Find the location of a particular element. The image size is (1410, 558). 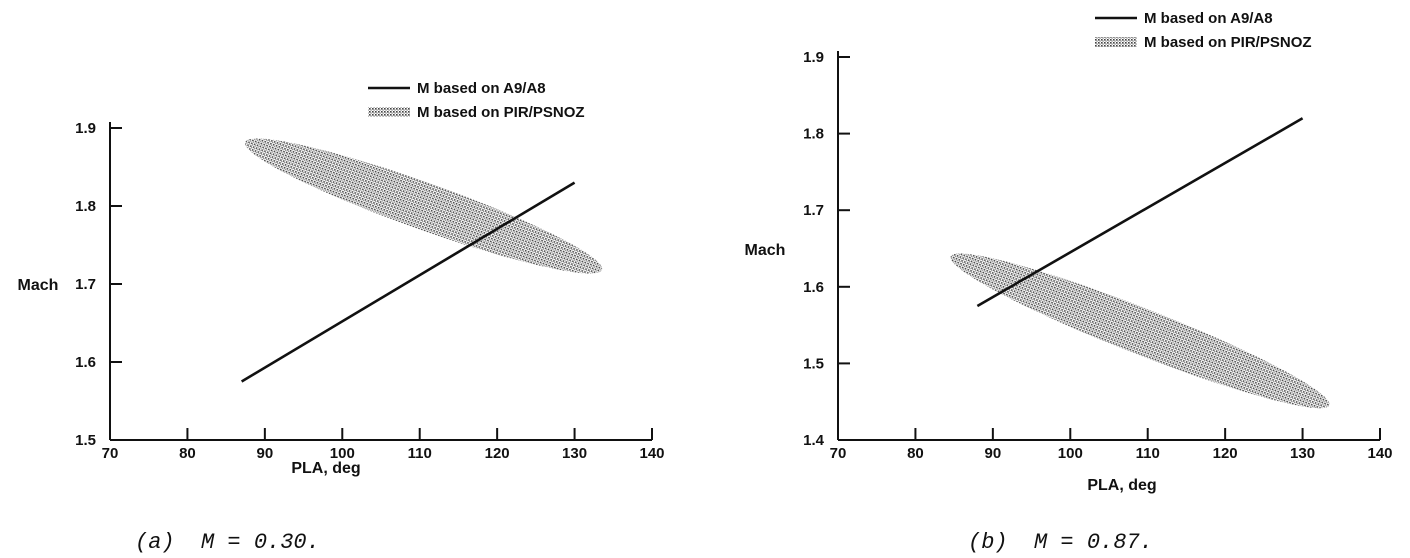

panel-b-legend: M based on A9/A8 M based on PIR/PSNOZ is located at coordinates (1203, 30).